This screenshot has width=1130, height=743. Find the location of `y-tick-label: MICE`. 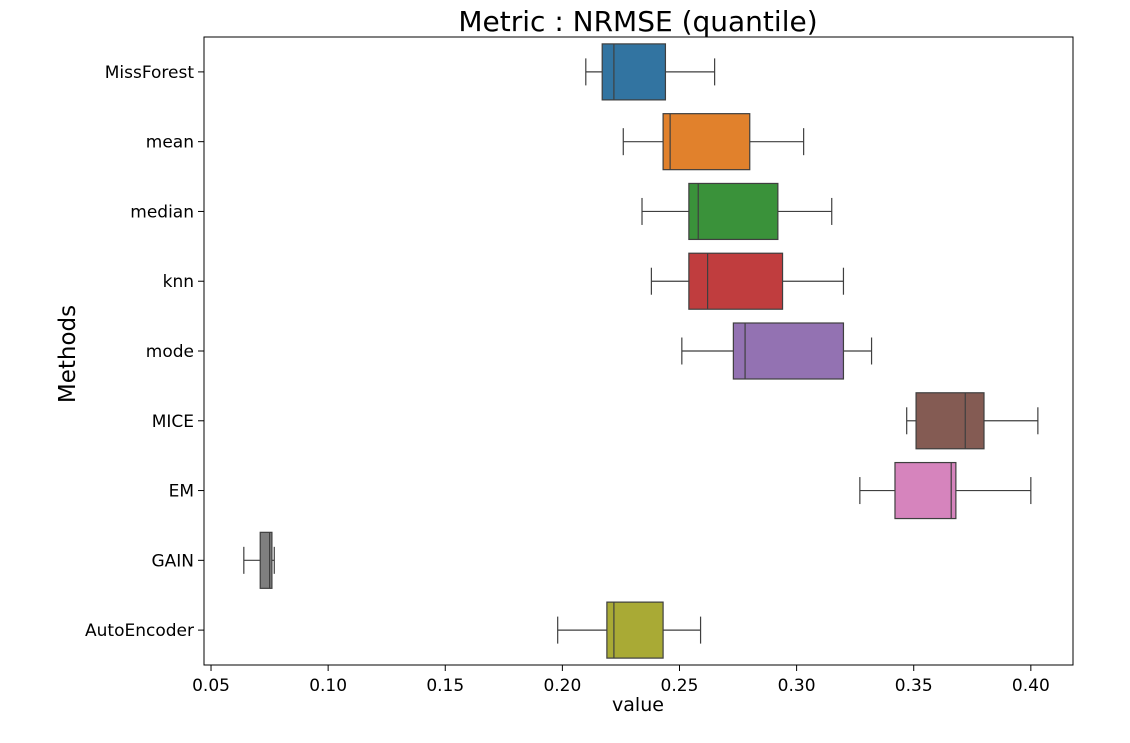

y-tick-label: MICE is located at coordinates (173, 422).